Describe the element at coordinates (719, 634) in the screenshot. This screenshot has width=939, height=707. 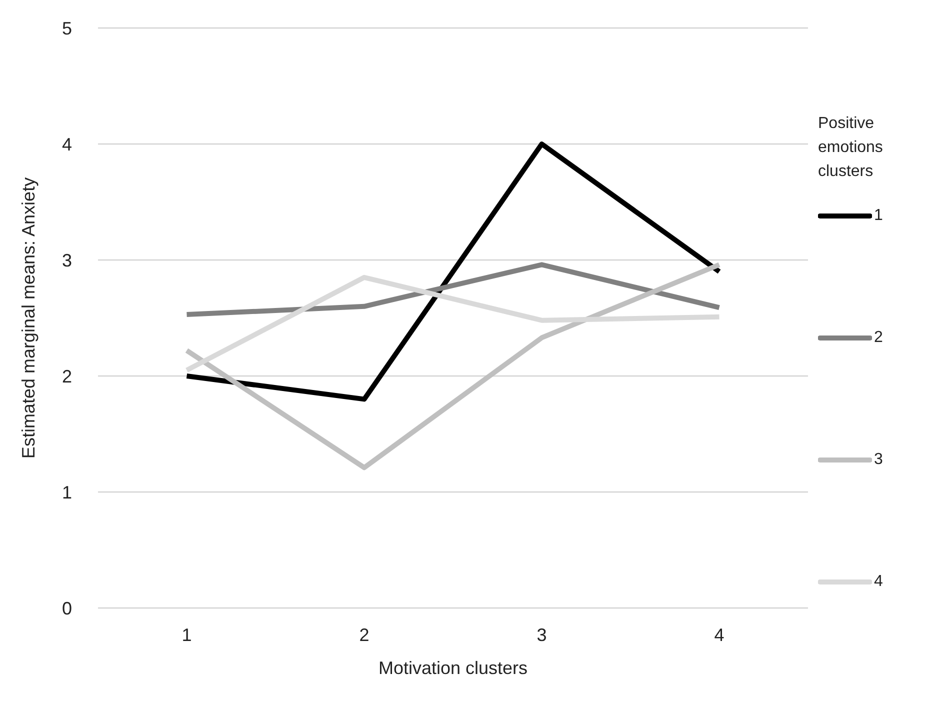
I see `x-tick-label: 4` at that location.